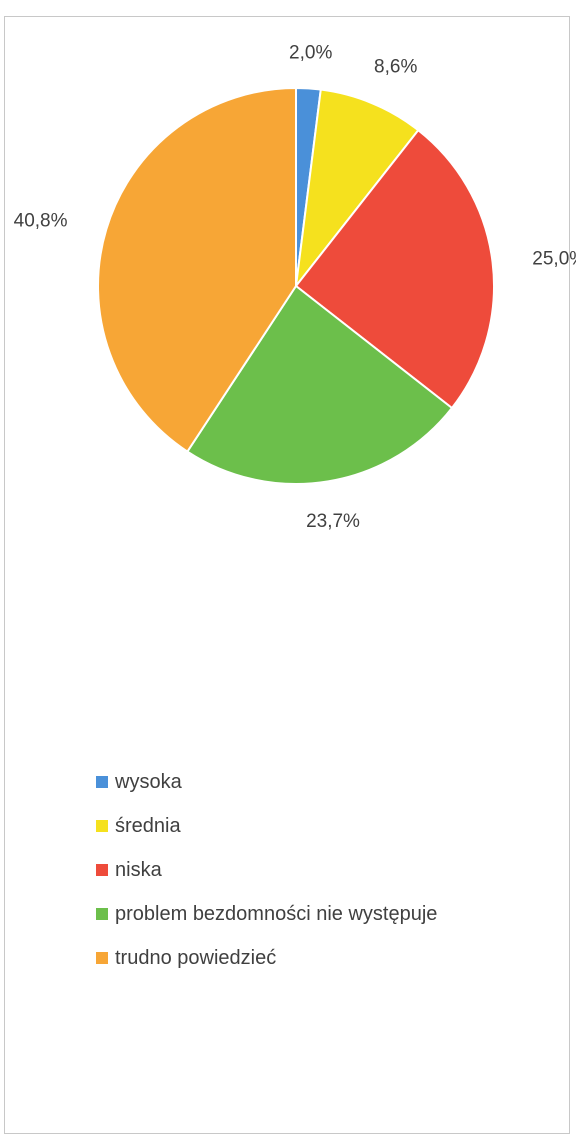  Describe the element at coordinates (266, 826) in the screenshot. I see `legend-item-srednia: średnia` at that location.